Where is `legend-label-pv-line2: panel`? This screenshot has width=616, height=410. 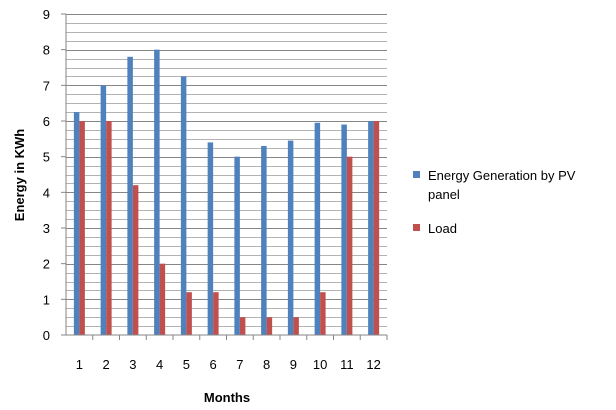 legend-label-pv-line2: panel is located at coordinates (444, 194).